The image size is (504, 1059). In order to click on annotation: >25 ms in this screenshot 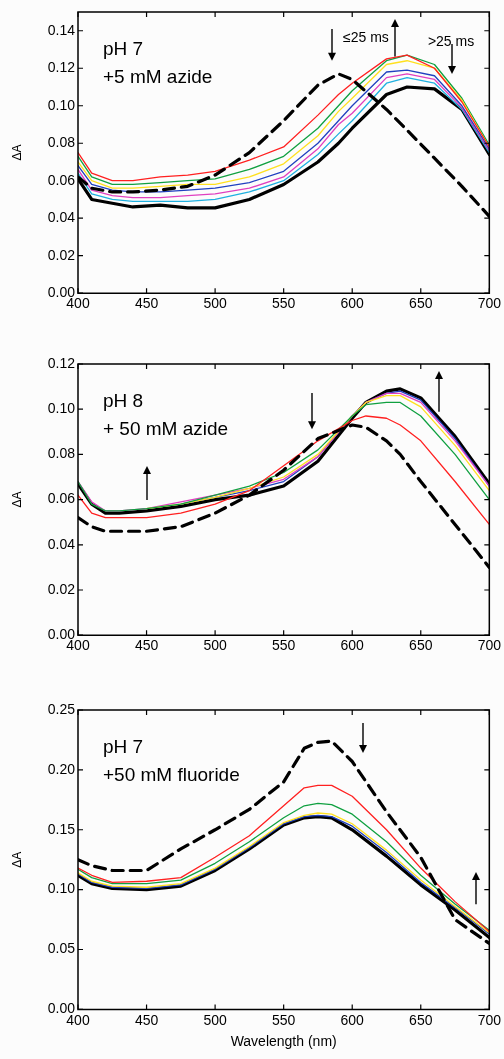, I will do `click(451, 40)`.